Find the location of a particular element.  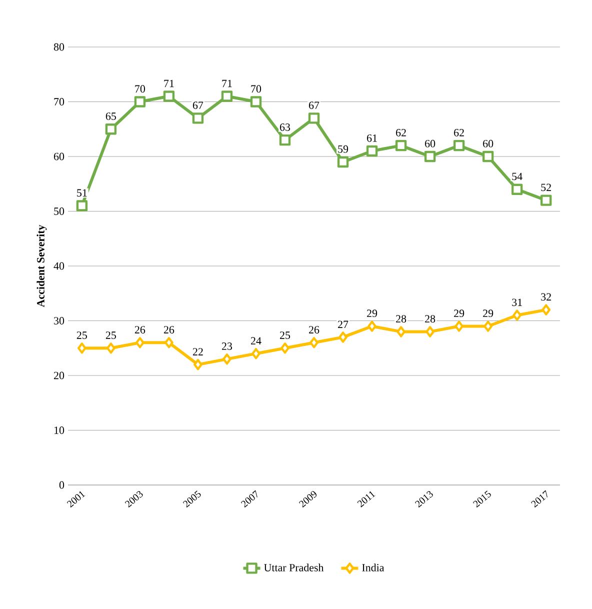

data-label: 27 is located at coordinates (343, 324).